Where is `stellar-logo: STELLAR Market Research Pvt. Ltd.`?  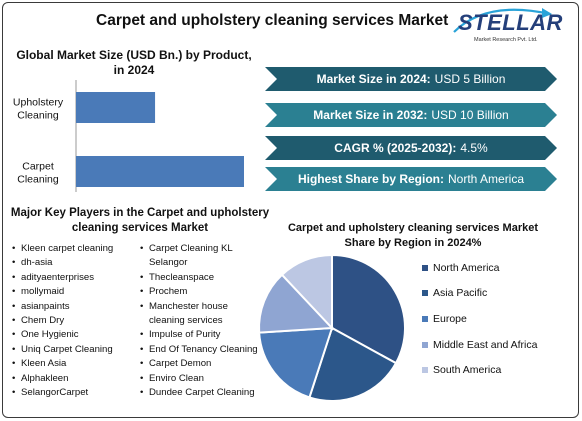 stellar-logo: STELLAR Market Research Pvt. Ltd. is located at coordinates (504, 28).